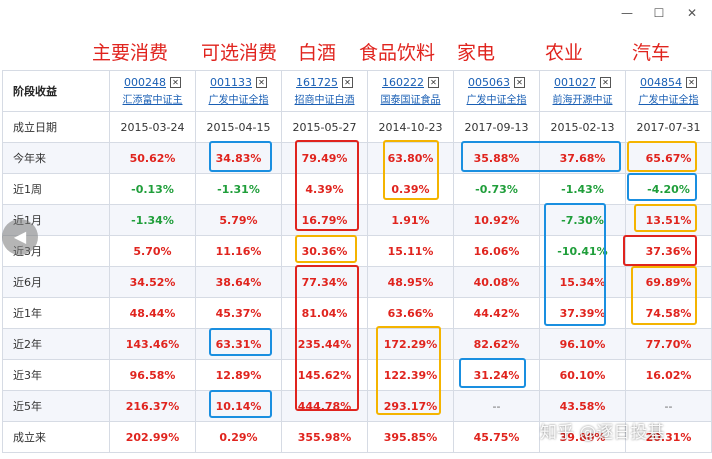  Describe the element at coordinates (668, 127) in the screenshot. I see `inception-date-cell: 2017-07-31` at that location.